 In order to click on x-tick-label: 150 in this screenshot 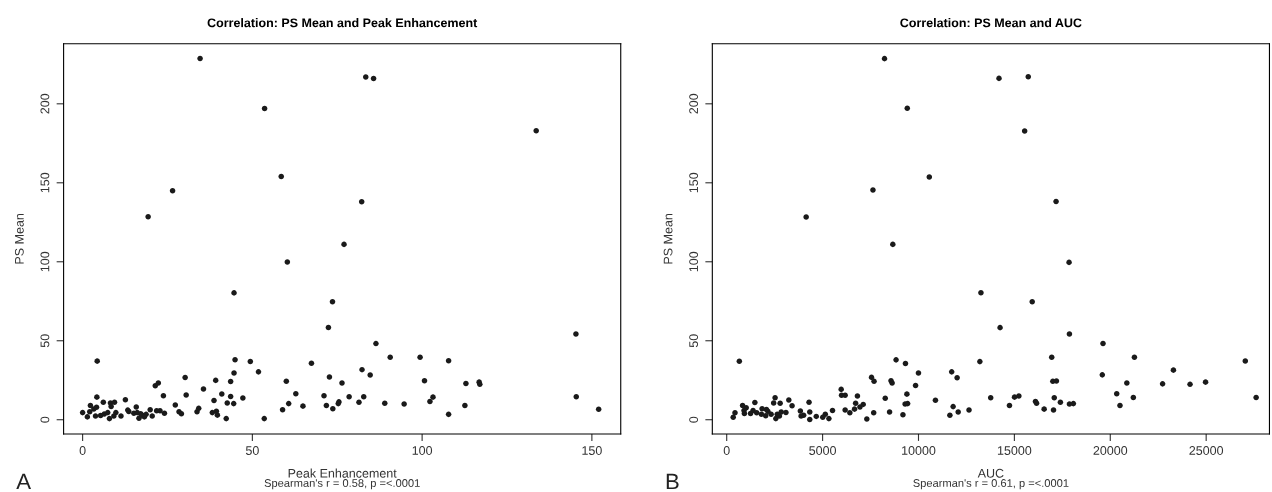, I will do `click(592, 450)`.